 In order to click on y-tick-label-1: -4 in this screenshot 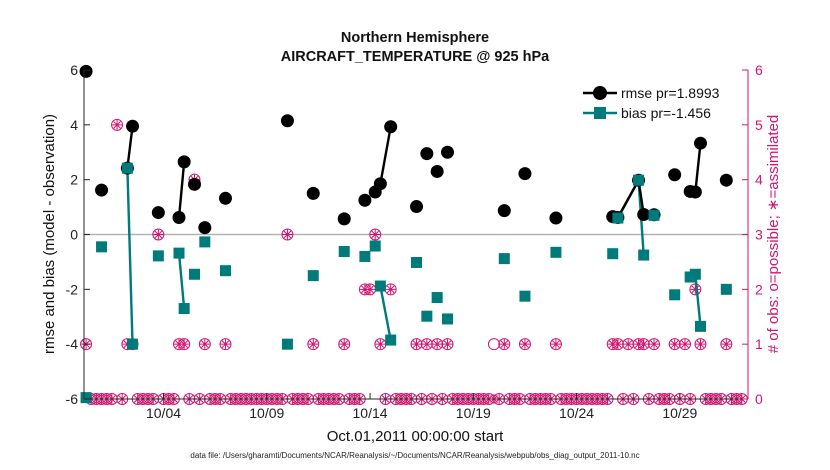, I will do `click(72, 344)`.